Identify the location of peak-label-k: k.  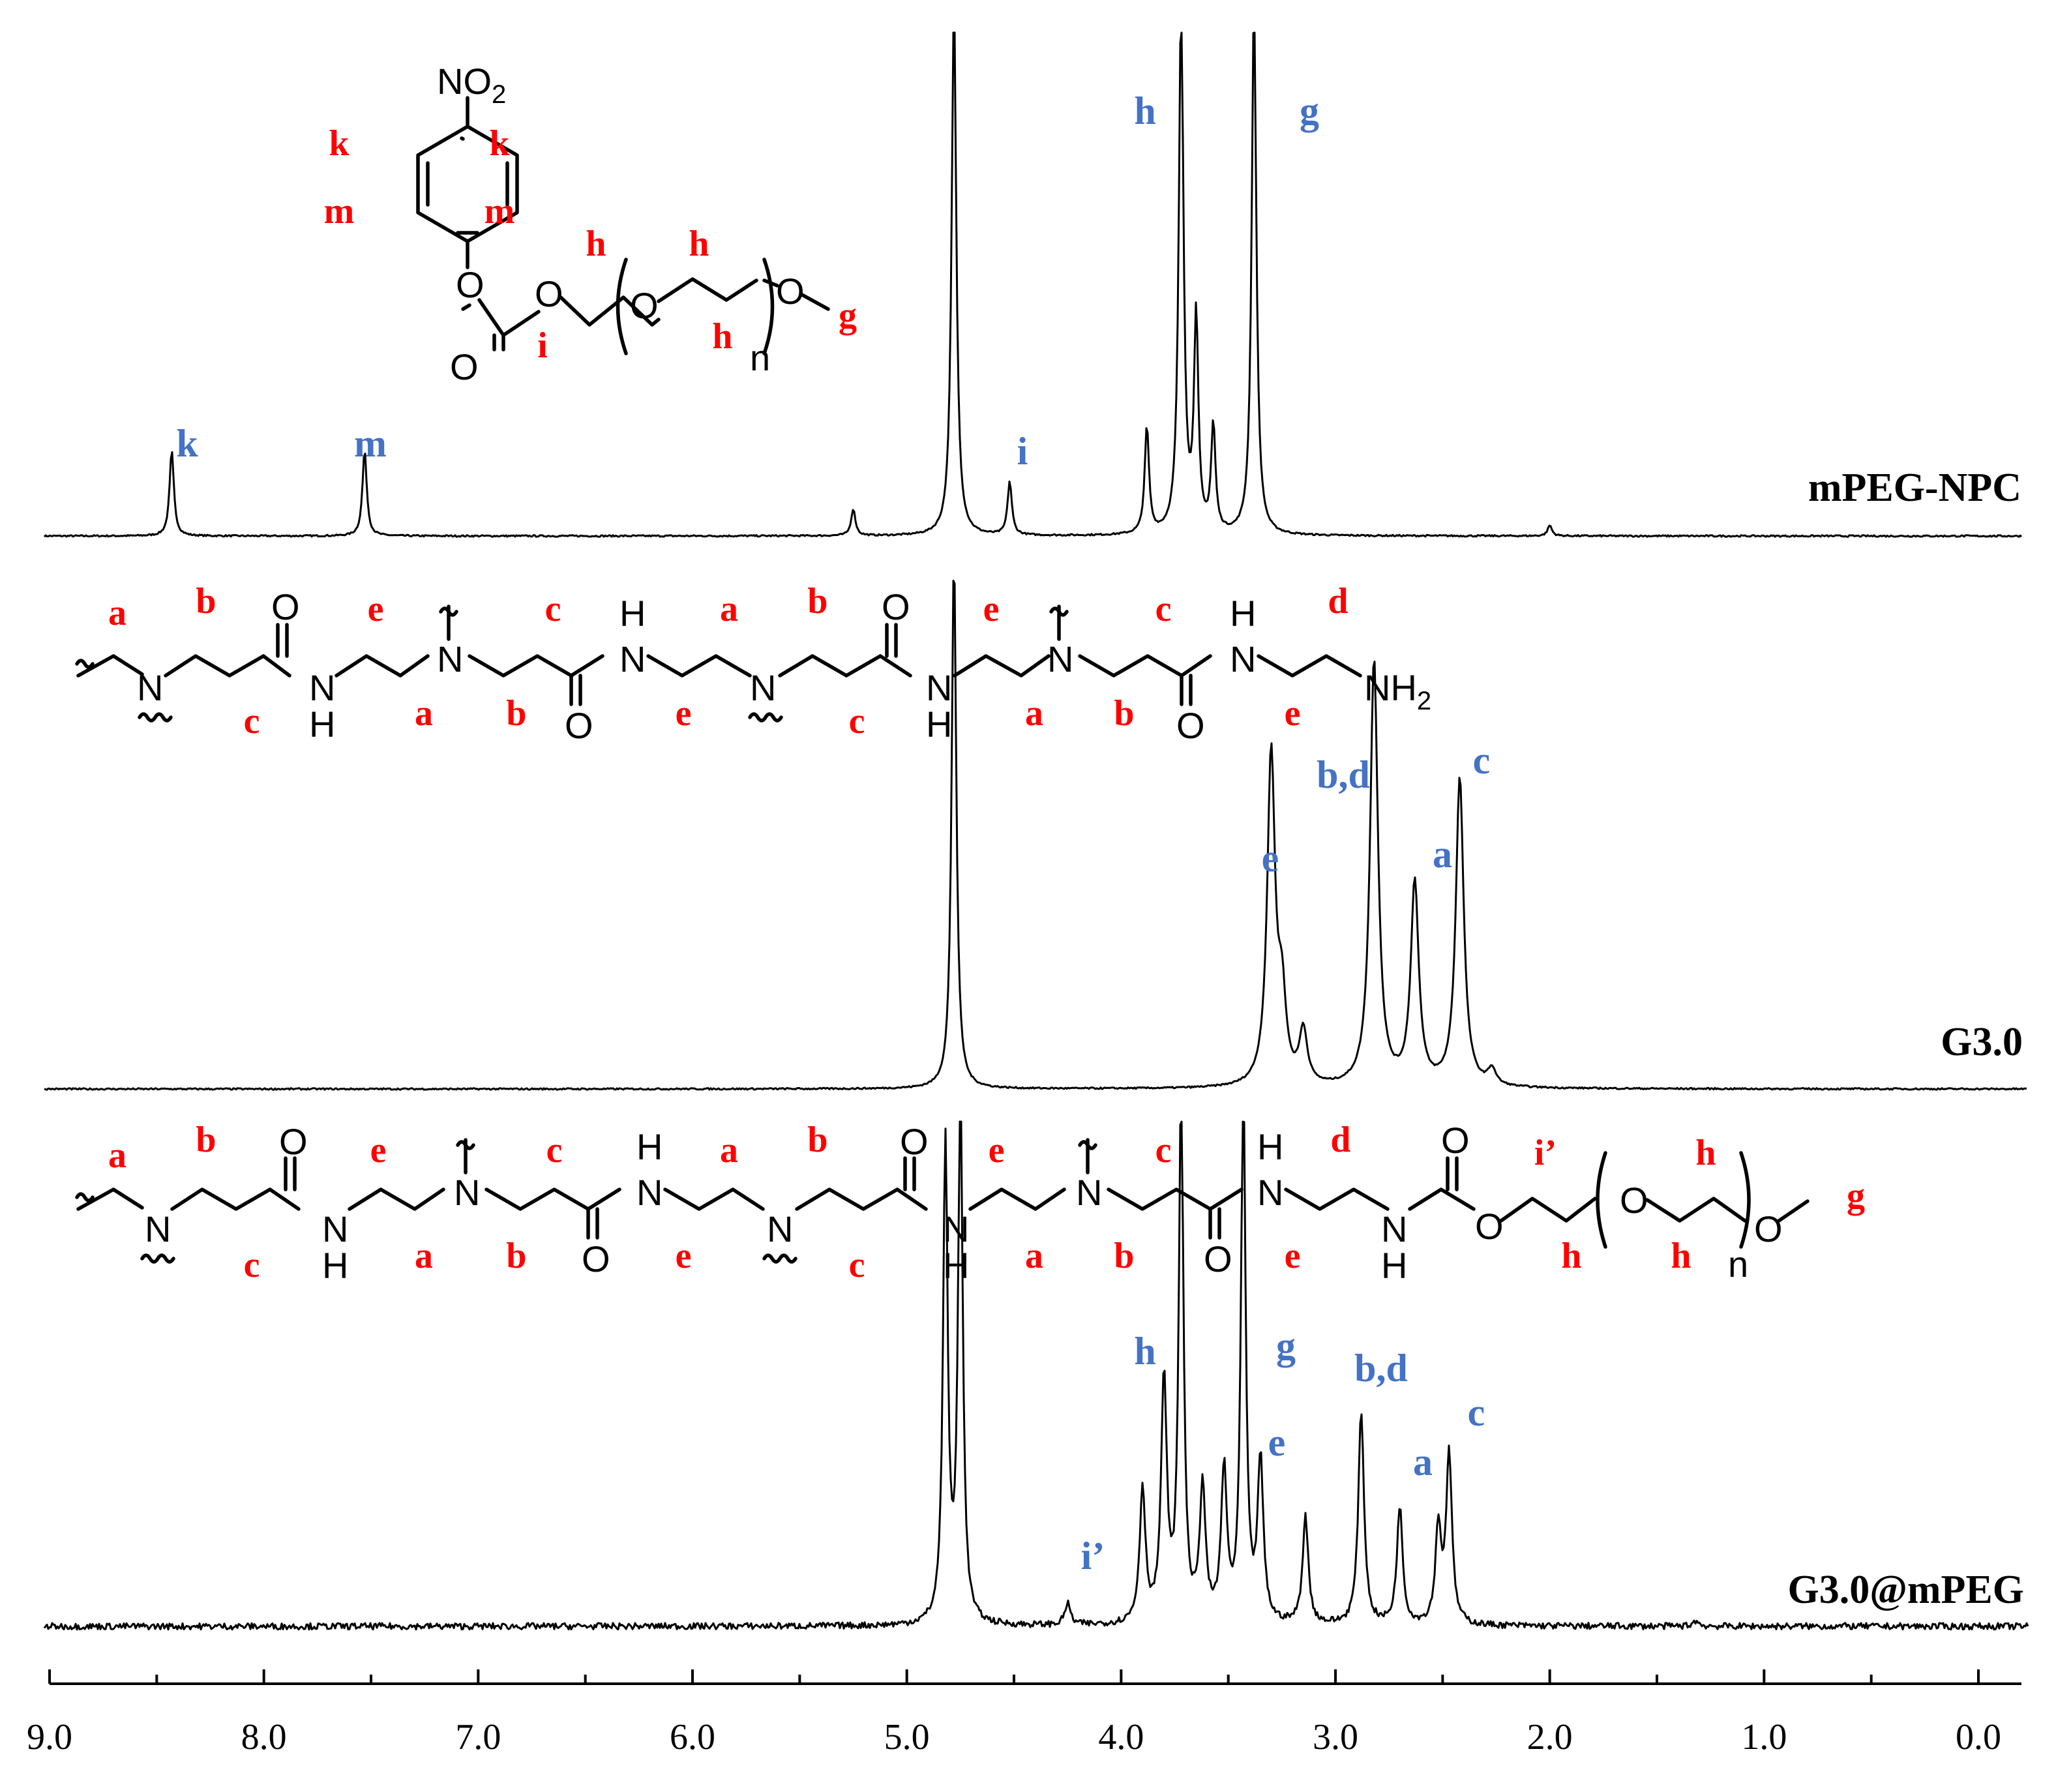
(187, 443).